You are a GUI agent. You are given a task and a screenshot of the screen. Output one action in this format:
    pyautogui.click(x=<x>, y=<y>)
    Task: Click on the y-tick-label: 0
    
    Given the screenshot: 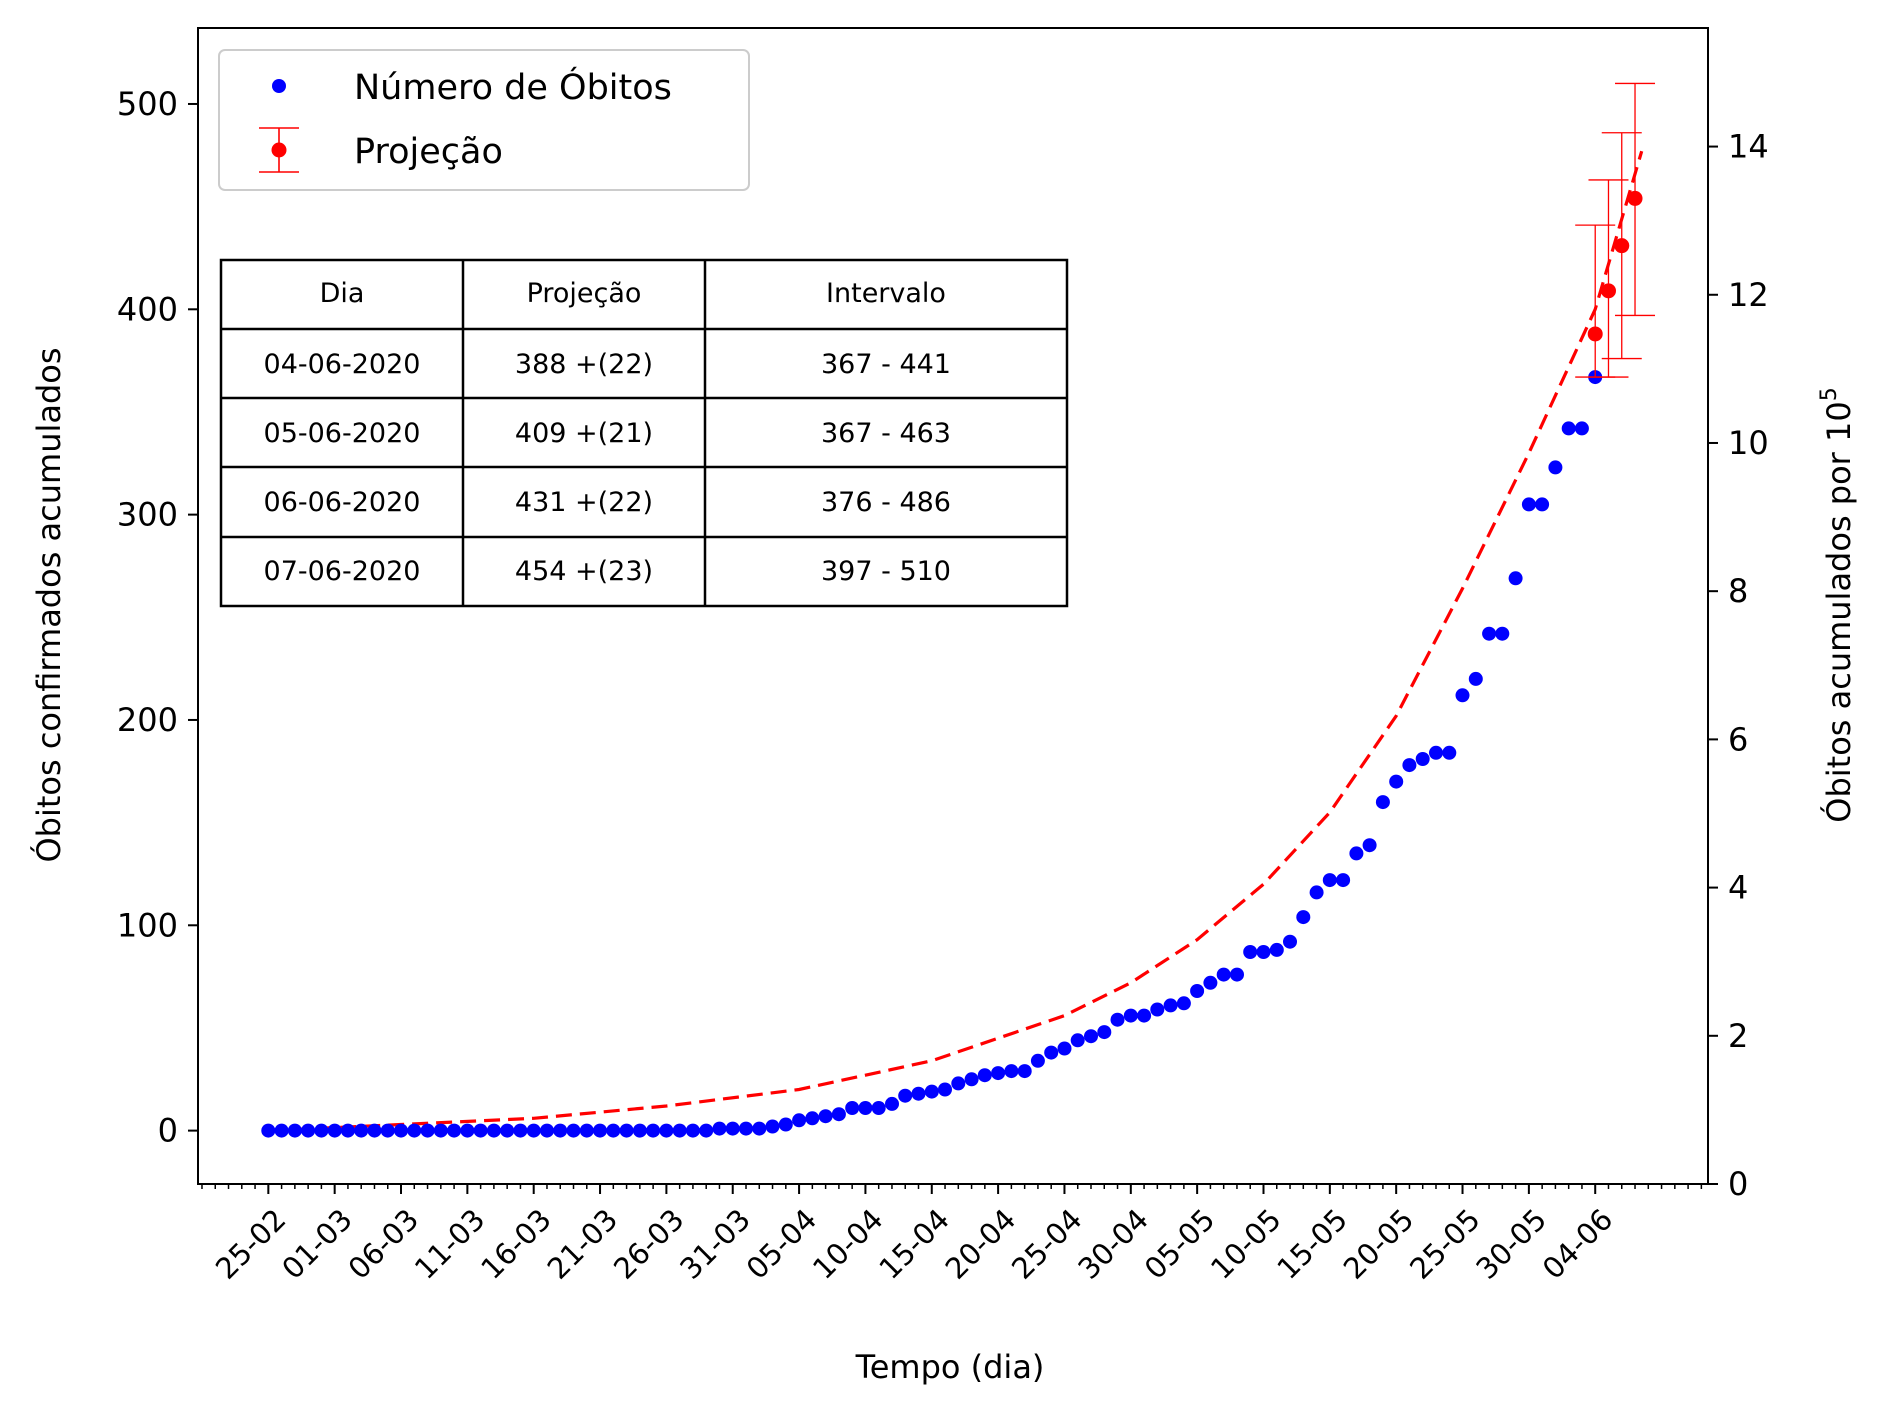 What is the action you would take?
    pyautogui.click(x=168, y=1131)
    